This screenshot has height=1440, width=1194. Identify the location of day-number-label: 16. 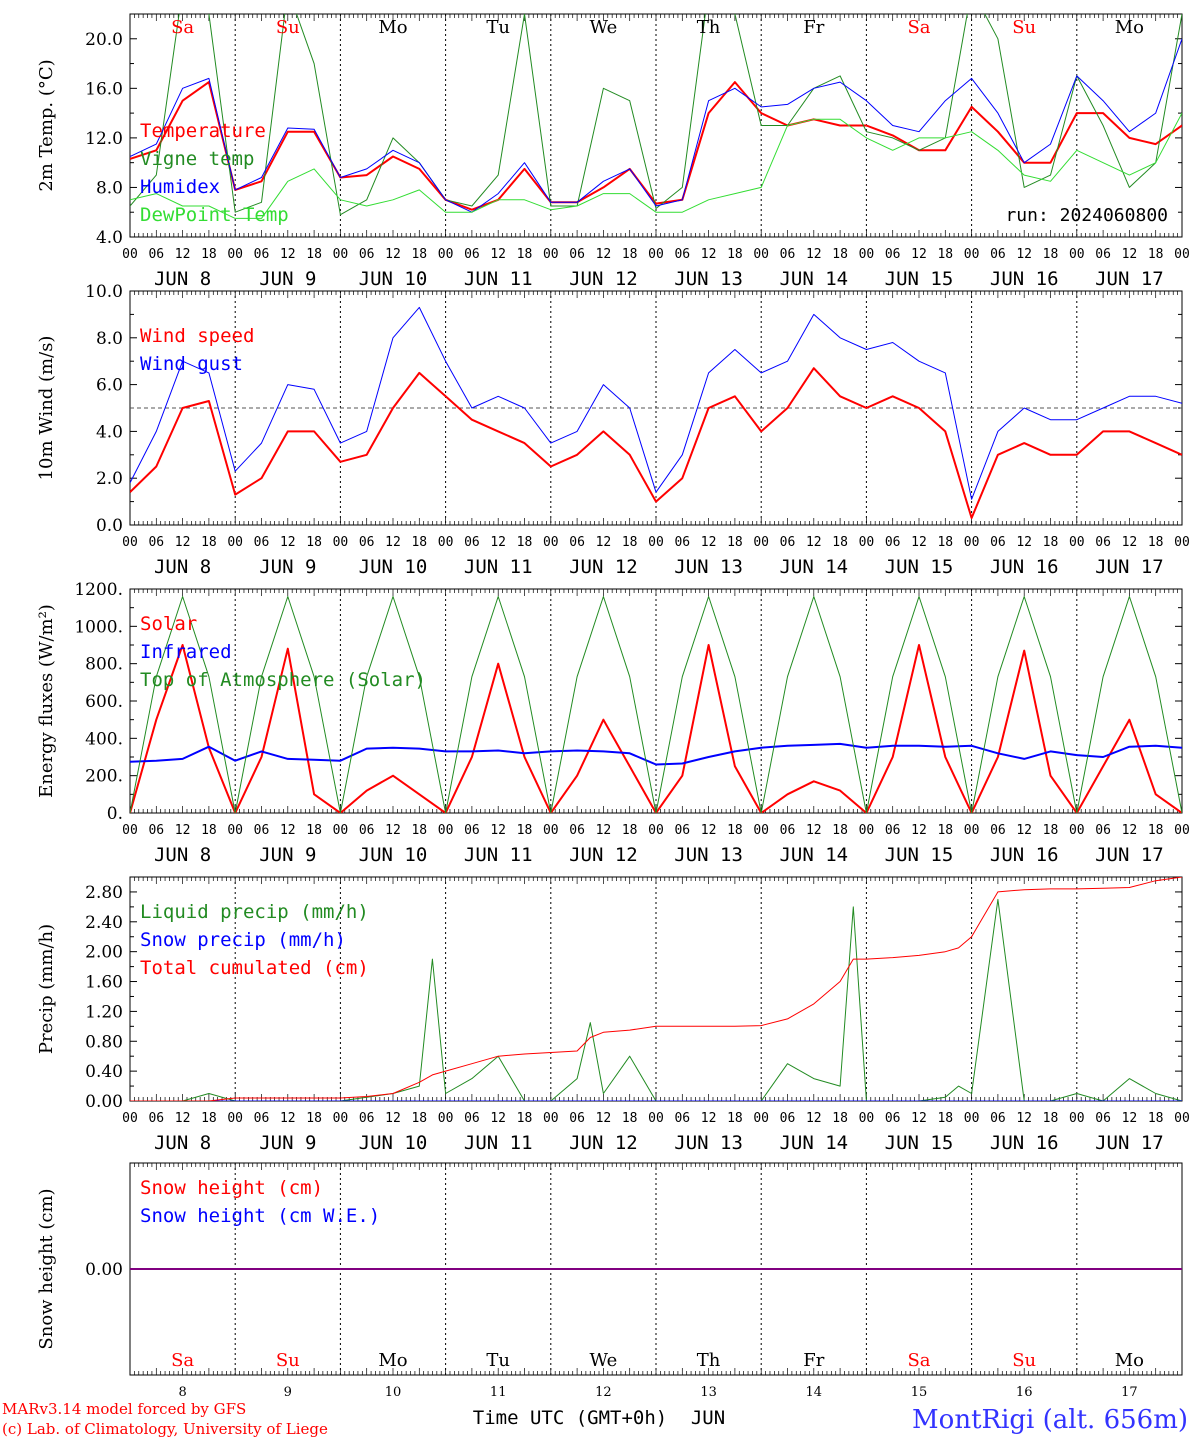
(1024, 1392).